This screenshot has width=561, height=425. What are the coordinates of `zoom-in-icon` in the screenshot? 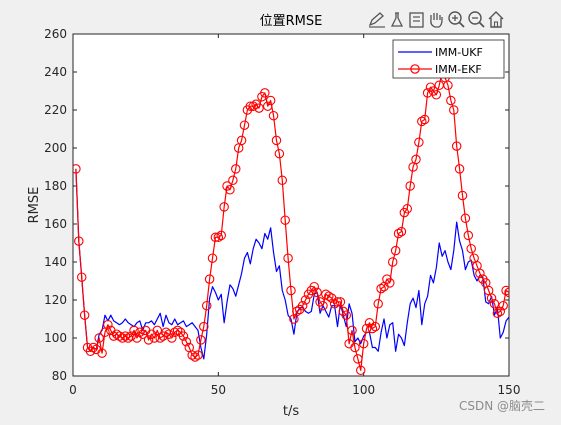 It's located at (456, 19).